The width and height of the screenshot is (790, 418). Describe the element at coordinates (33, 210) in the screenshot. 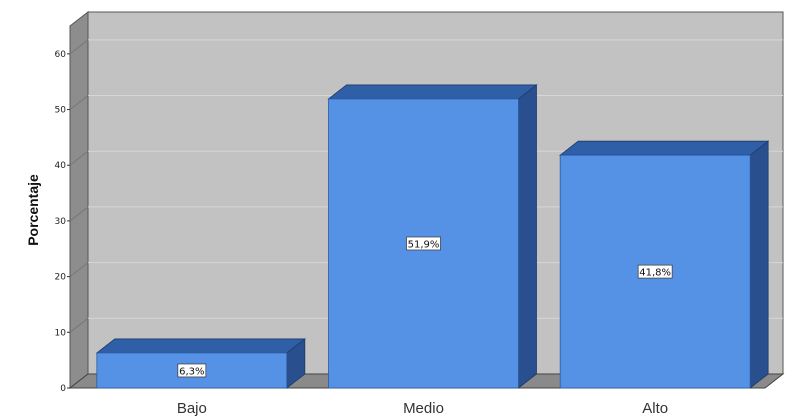

I see `y-axis-title: Porcentaje` at that location.